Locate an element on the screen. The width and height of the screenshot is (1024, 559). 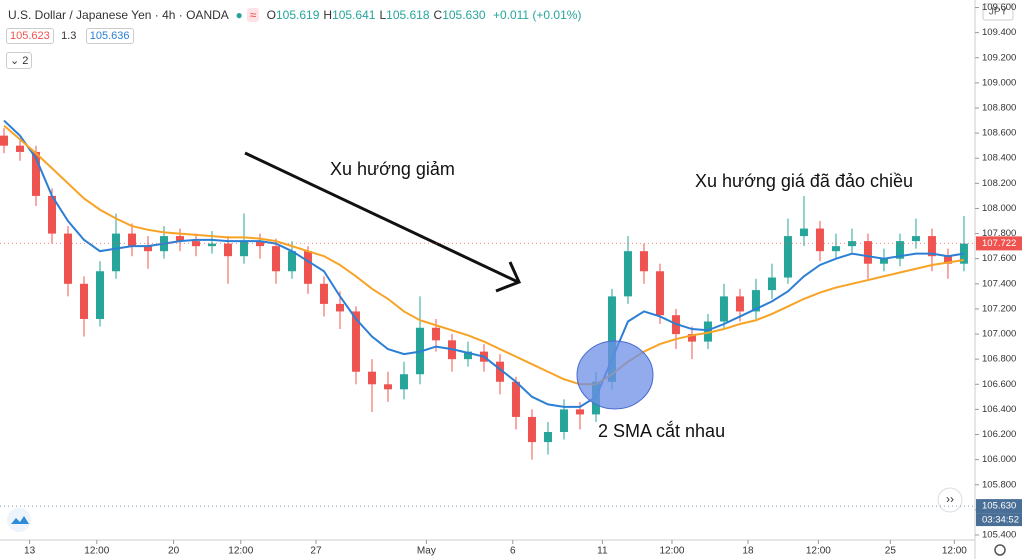
y-tick-label: 109.000 is located at coordinates (999, 82).